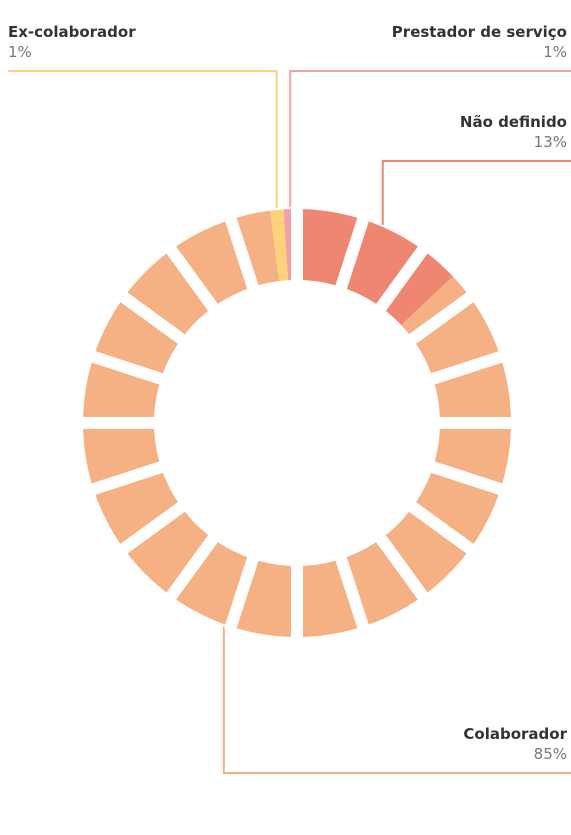  Describe the element at coordinates (513, 122) in the screenshot. I see `legend-label: Não definido` at that location.